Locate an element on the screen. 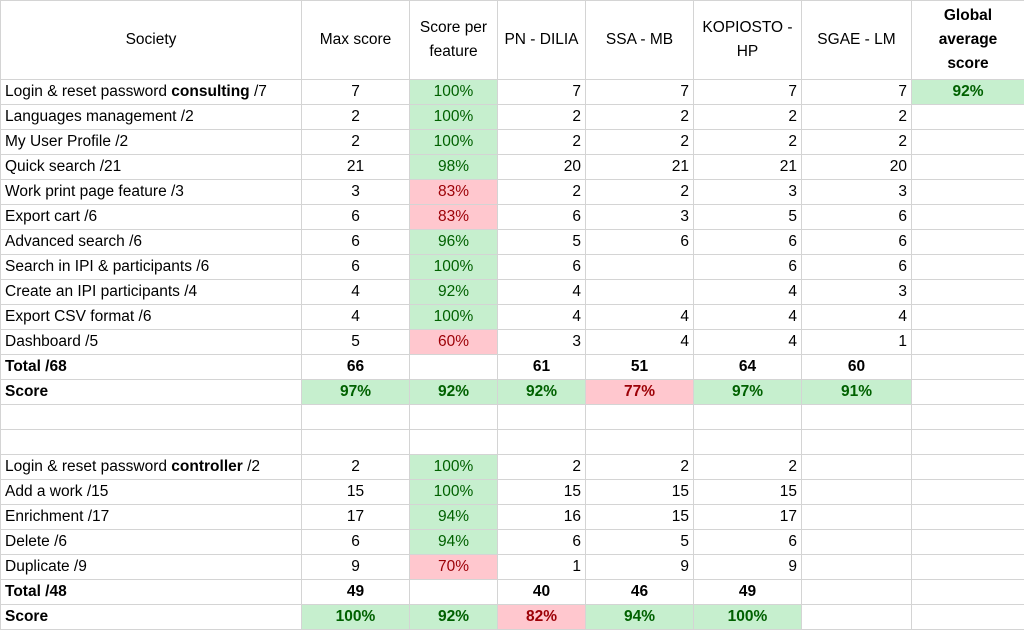  kopiosto-hp-cell: 3 is located at coordinates (747, 192).